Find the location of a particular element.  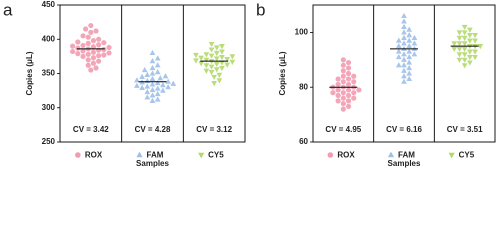

cv-annotation: CV = 3.12 is located at coordinates (214, 129).